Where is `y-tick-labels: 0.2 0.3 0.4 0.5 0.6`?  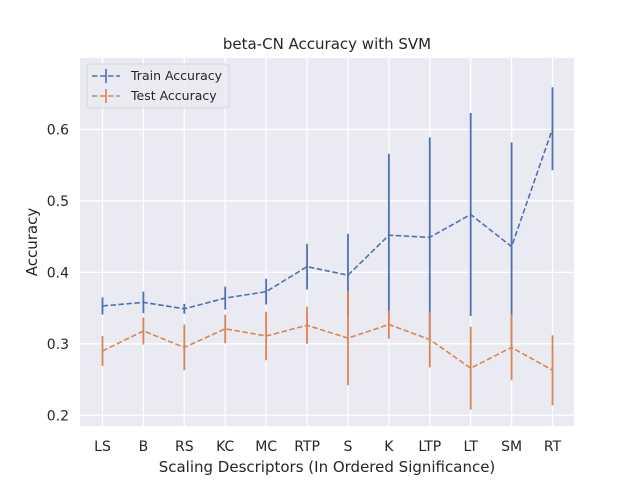
y-tick-labels: 0.2 0.3 0.4 0.5 0.6 is located at coordinates (58, 273).